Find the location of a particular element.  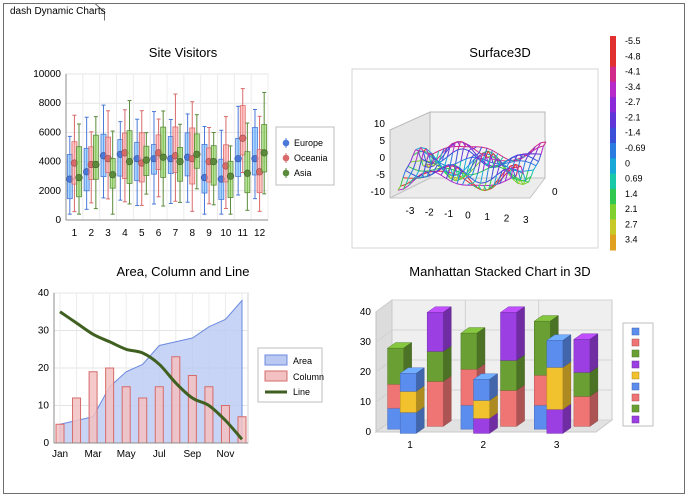

colorbar-label: 0.69 is located at coordinates (634, 179).